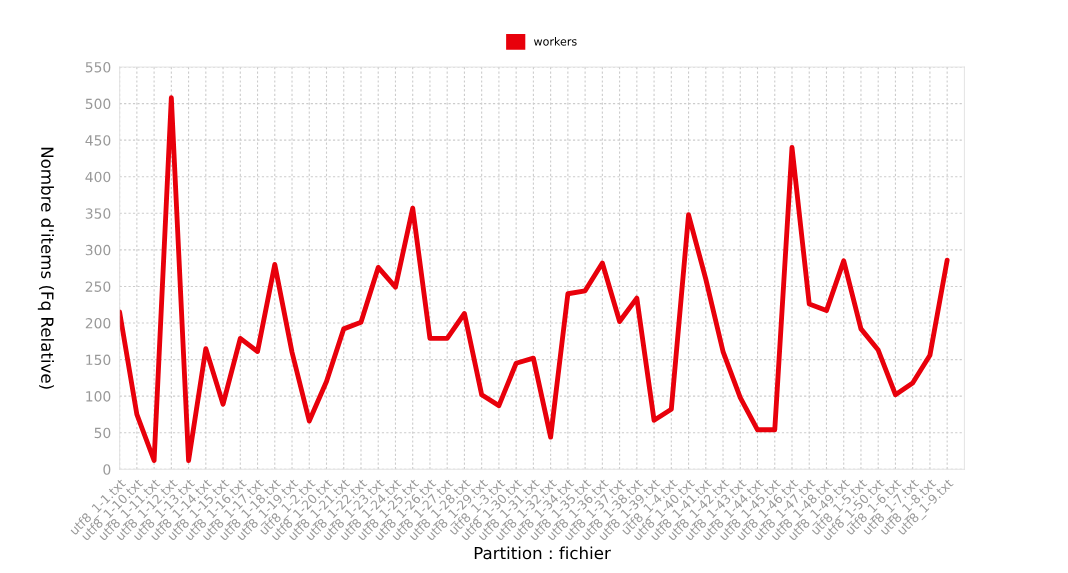  I want to click on y-tick-label: 200, so click(98, 323).